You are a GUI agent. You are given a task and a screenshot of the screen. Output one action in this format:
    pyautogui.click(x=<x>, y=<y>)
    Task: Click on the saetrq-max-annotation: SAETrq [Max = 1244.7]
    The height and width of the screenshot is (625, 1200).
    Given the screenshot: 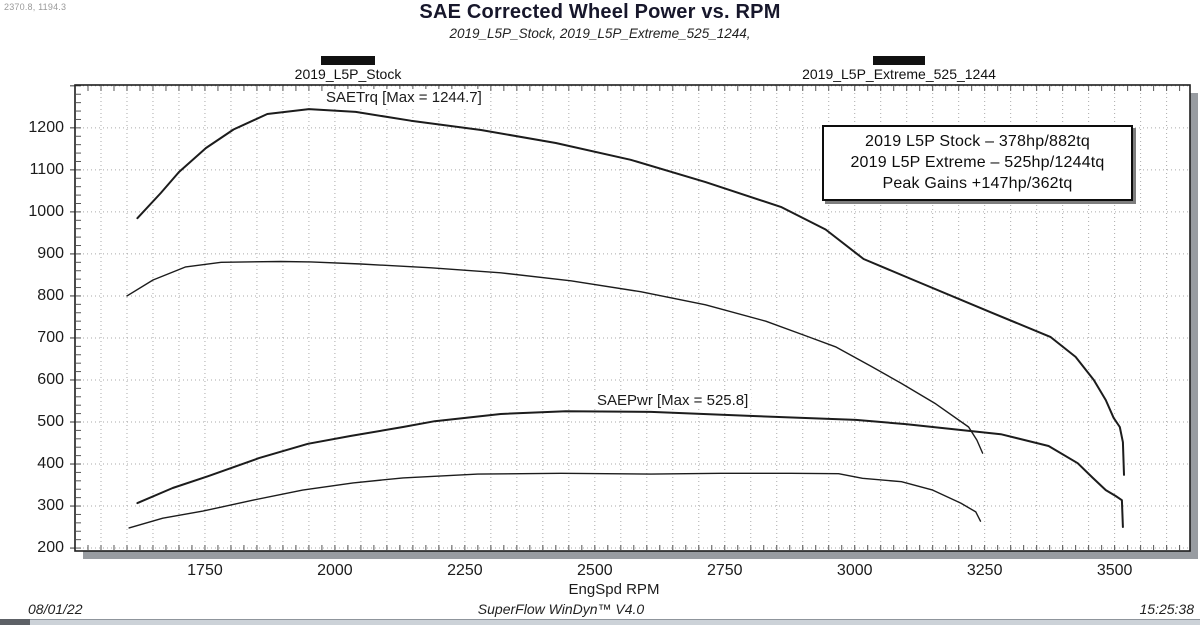 What is the action you would take?
    pyautogui.click(x=404, y=97)
    